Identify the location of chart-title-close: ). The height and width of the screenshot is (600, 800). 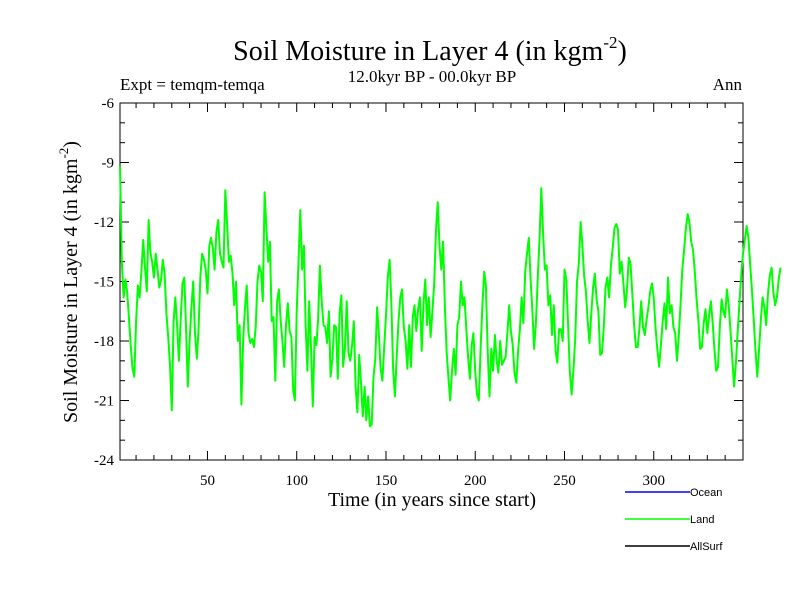
(622, 51).